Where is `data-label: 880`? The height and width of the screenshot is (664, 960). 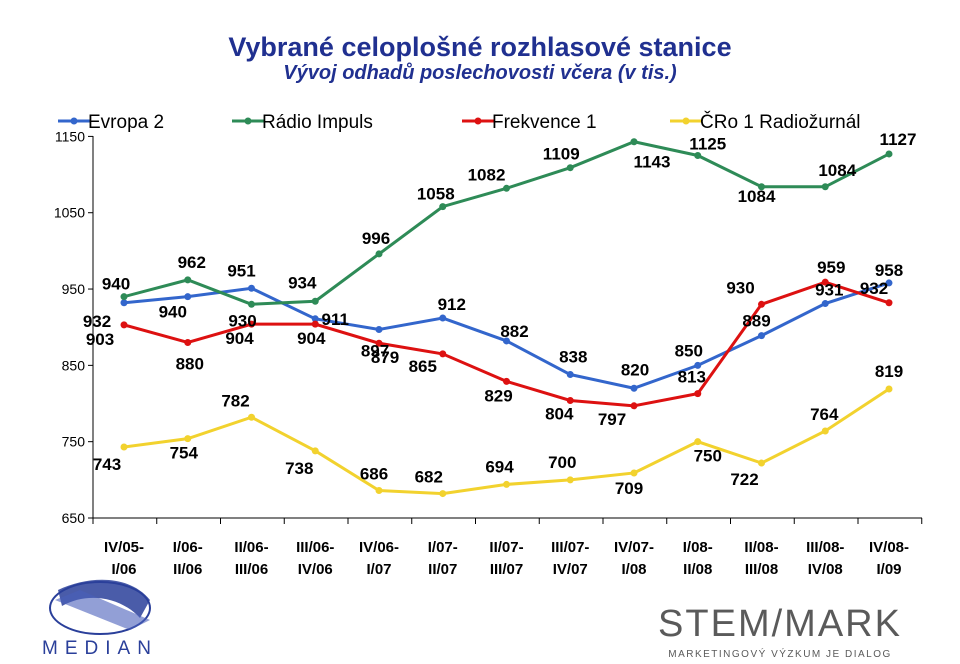 data-label: 880 is located at coordinates (190, 363).